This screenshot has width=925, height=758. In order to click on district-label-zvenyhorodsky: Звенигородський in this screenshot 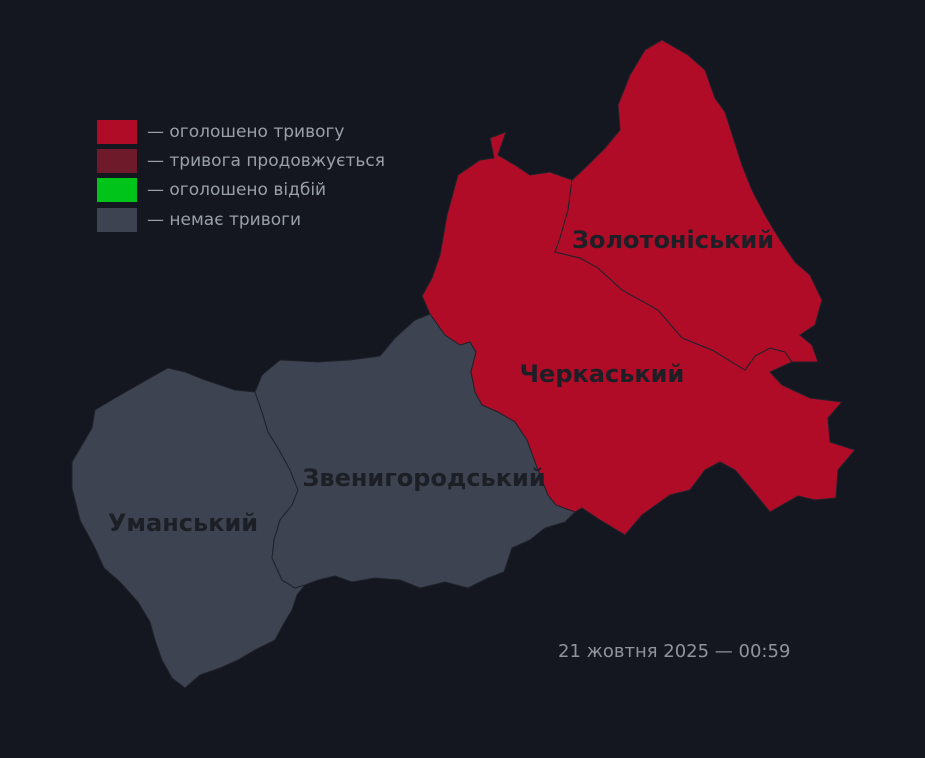, I will do `click(423, 478)`.